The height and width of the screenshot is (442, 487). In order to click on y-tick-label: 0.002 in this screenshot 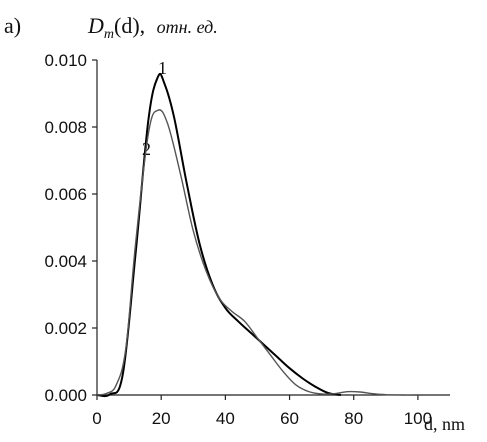, I will do `click(65, 328)`.